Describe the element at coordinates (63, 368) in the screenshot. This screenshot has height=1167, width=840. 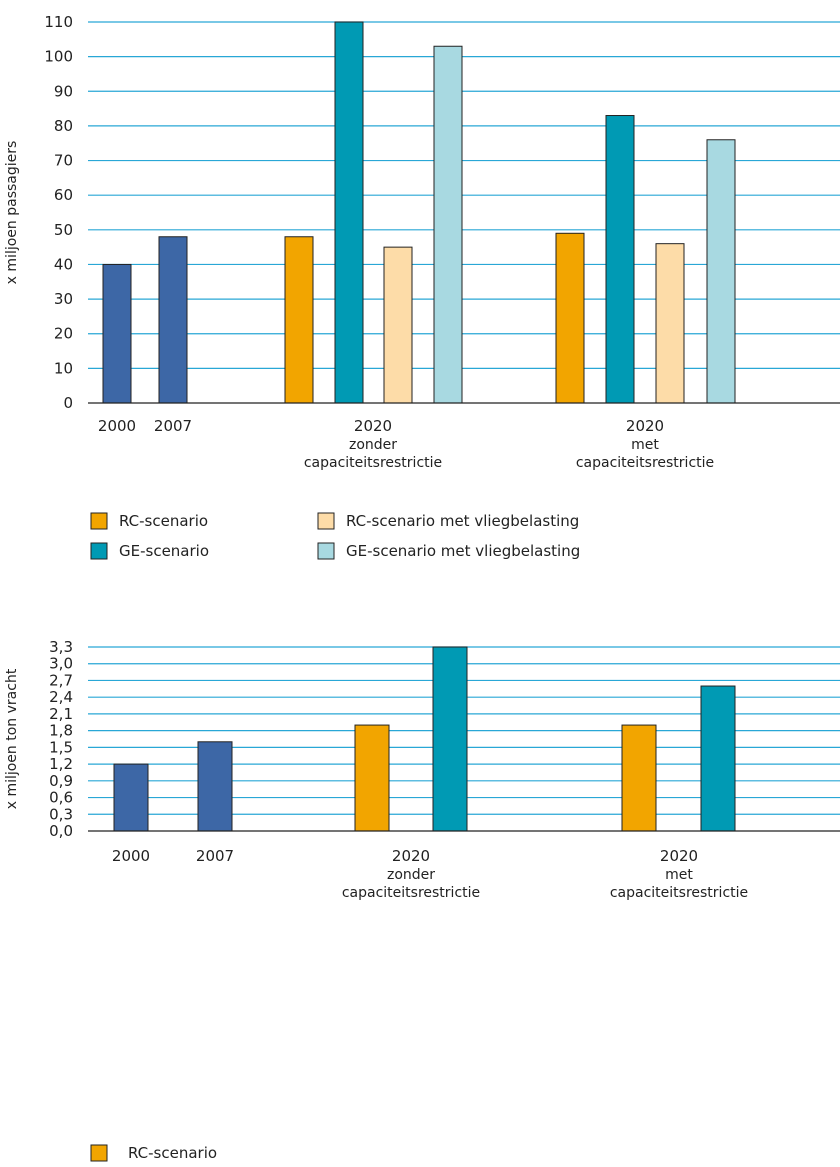
I see `y-tick-label: 10` at that location.